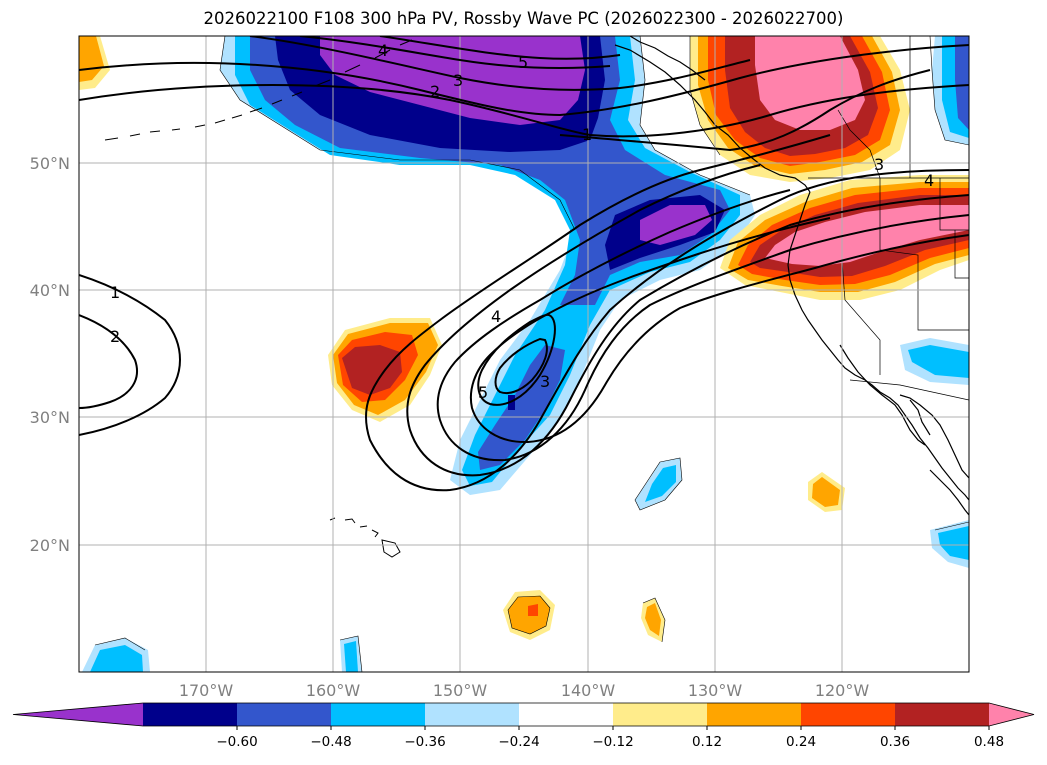  Describe the element at coordinates (989, 742) in the screenshot. I see `colorbar-tick-label: 0.48` at that location.